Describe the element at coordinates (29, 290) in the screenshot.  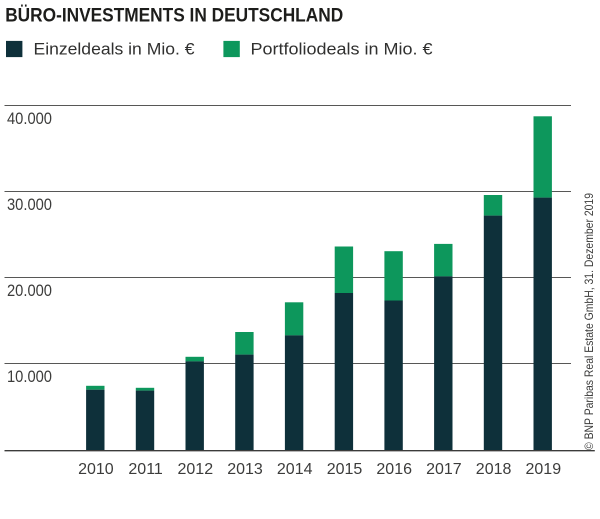
I see `svg-text: 20.000` at that location.